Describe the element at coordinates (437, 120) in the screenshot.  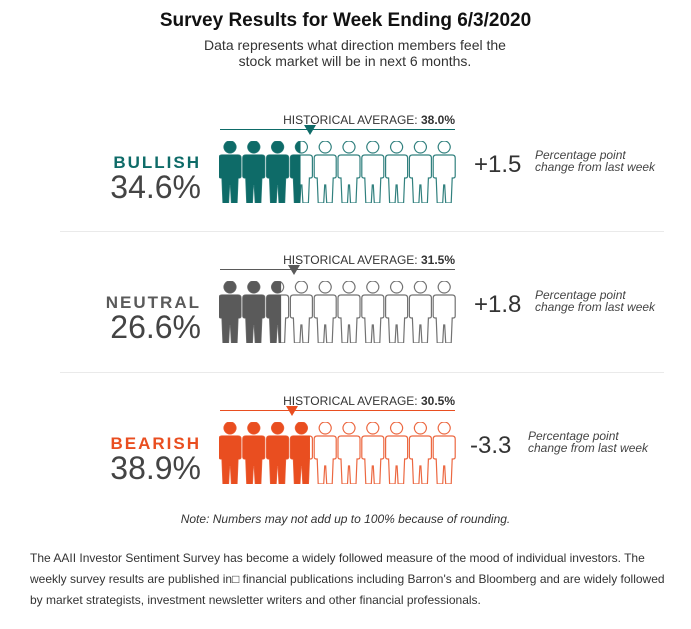
I see `historical-average-value: 38.0%` at that location.